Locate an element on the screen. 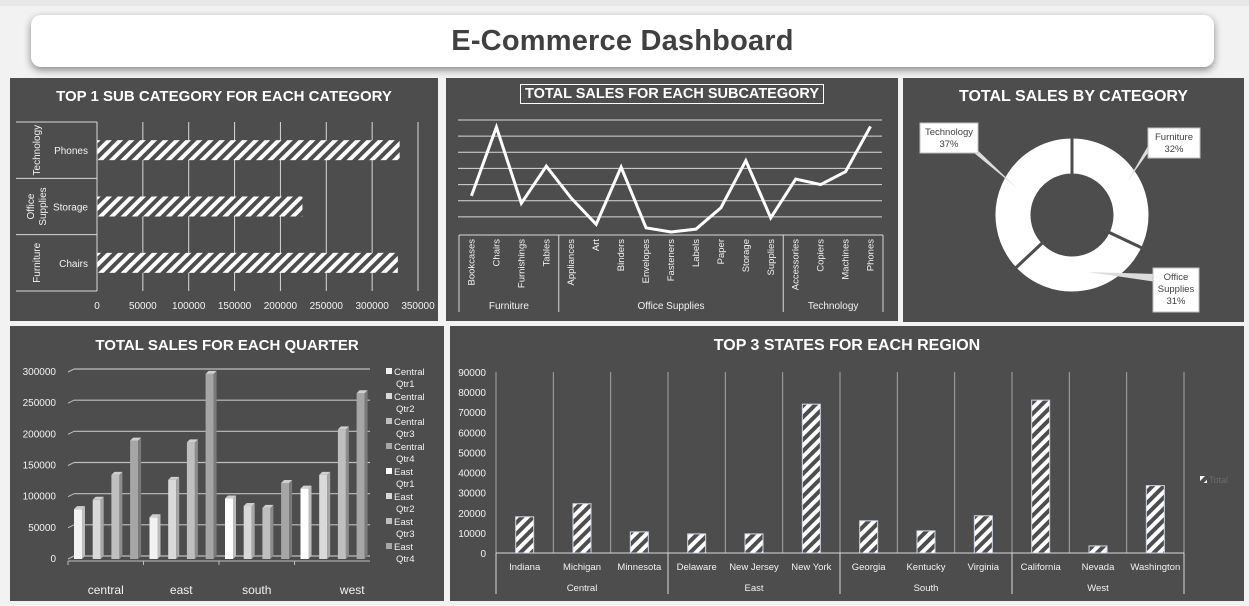 This screenshot has width=1249, height=606. svg-text: Labels is located at coordinates (696, 253).